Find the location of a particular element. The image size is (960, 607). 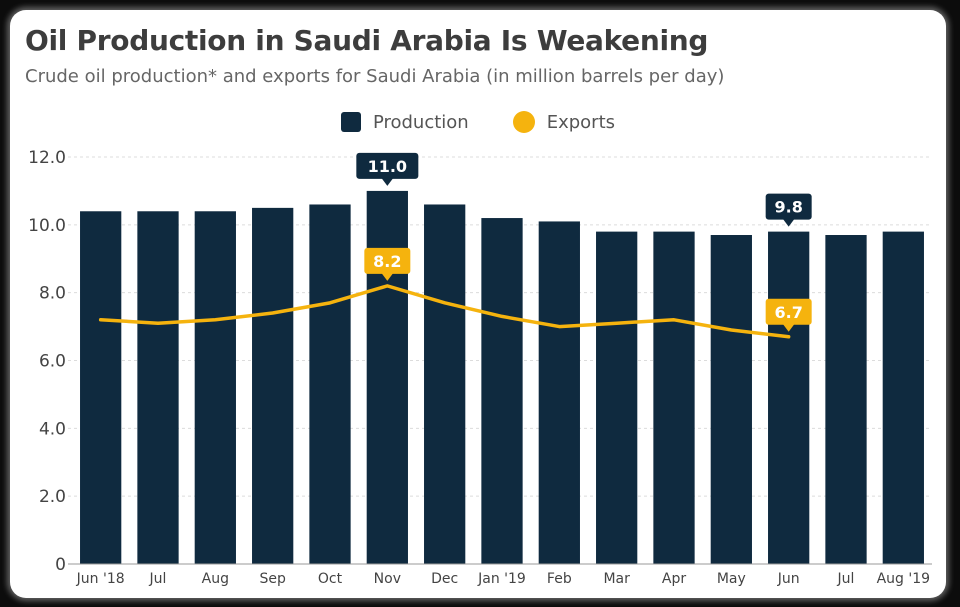

legend-item-exports: Exports is located at coordinates (564, 122).